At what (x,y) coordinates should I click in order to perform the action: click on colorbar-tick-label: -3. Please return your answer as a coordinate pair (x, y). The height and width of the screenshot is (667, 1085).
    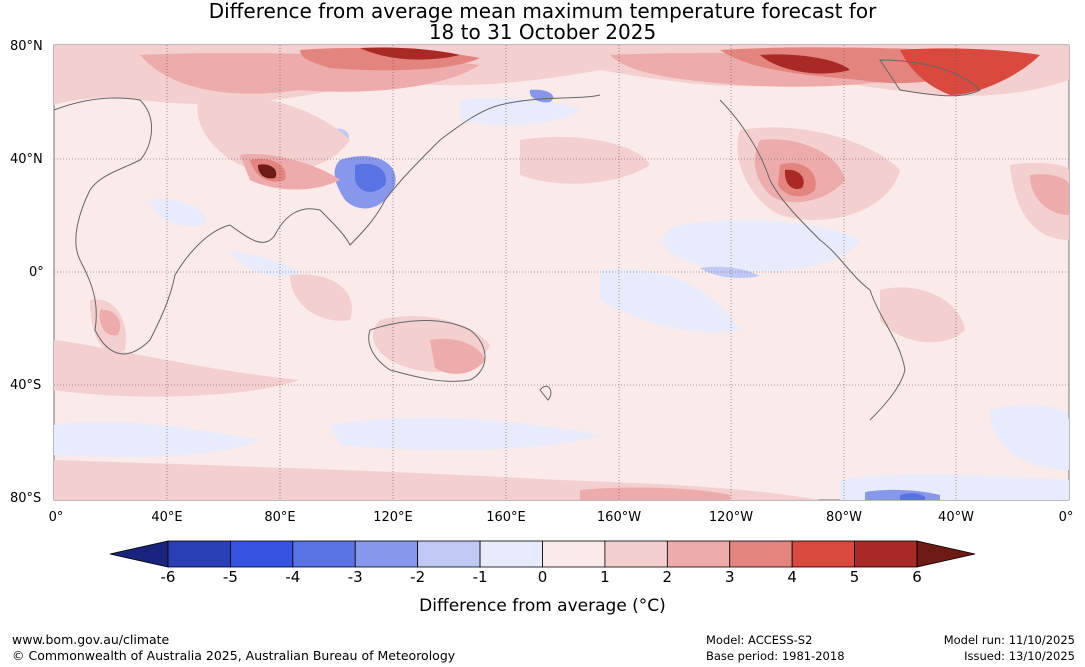
    Looking at the image, I should click on (355, 577).